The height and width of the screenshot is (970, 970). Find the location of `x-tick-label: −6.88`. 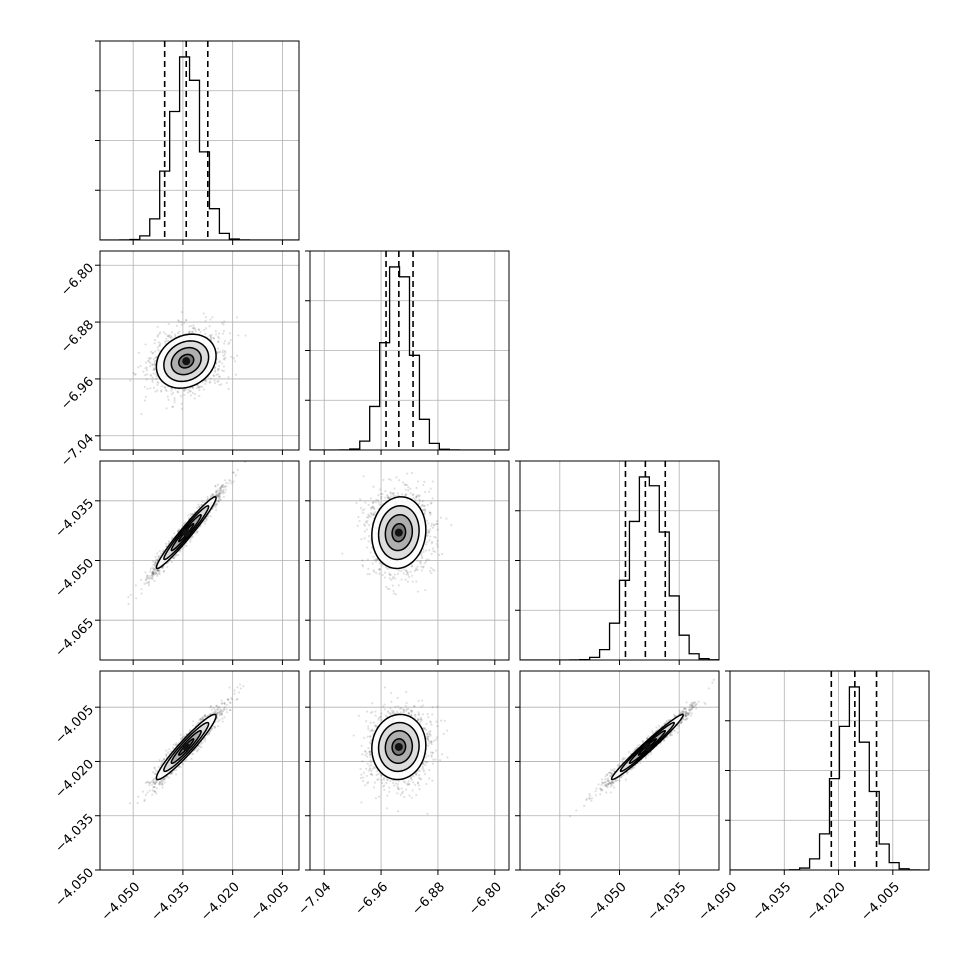

x-tick-label: −6.88 is located at coordinates (428, 899).